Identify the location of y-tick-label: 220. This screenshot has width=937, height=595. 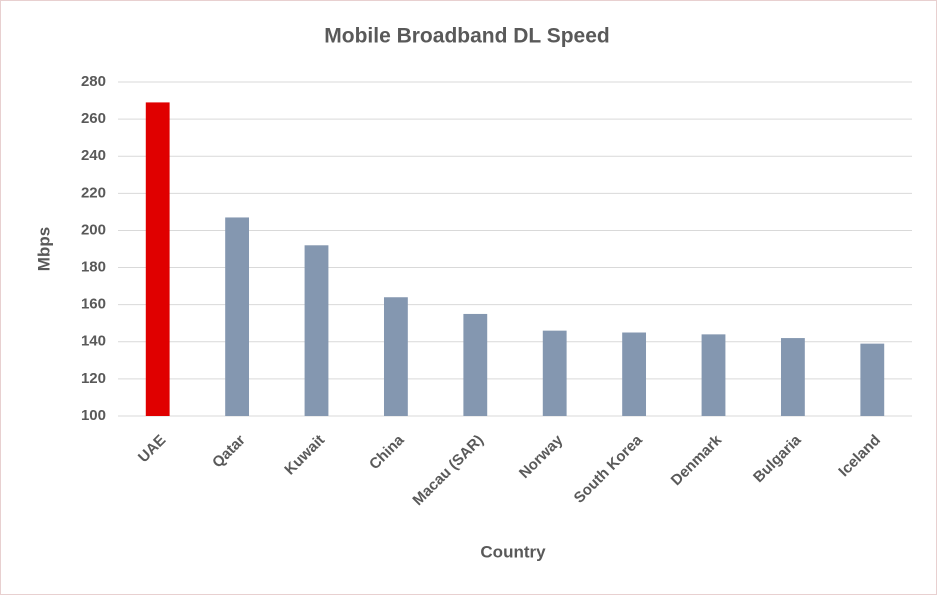
(93, 192).